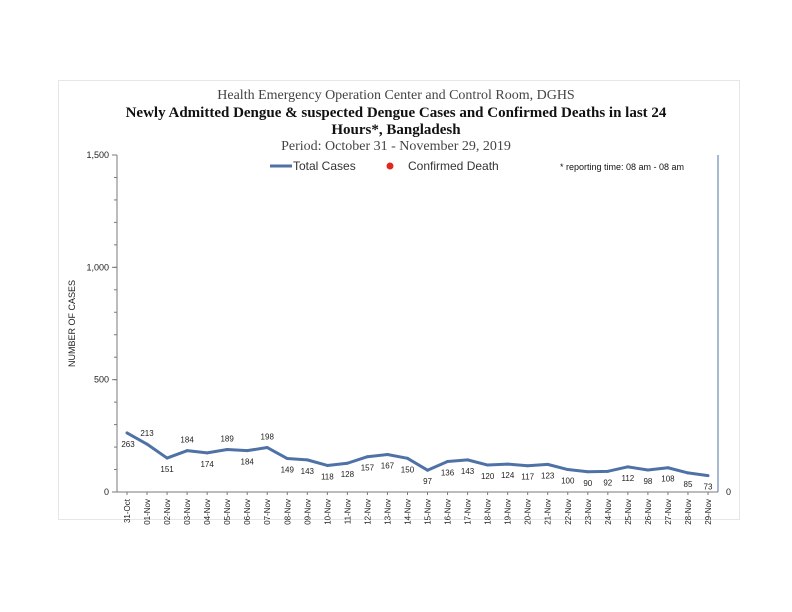 The height and width of the screenshot is (612, 792). Describe the element at coordinates (428, 512) in the screenshot. I see `x-tick-label: 15-Nov` at that location.